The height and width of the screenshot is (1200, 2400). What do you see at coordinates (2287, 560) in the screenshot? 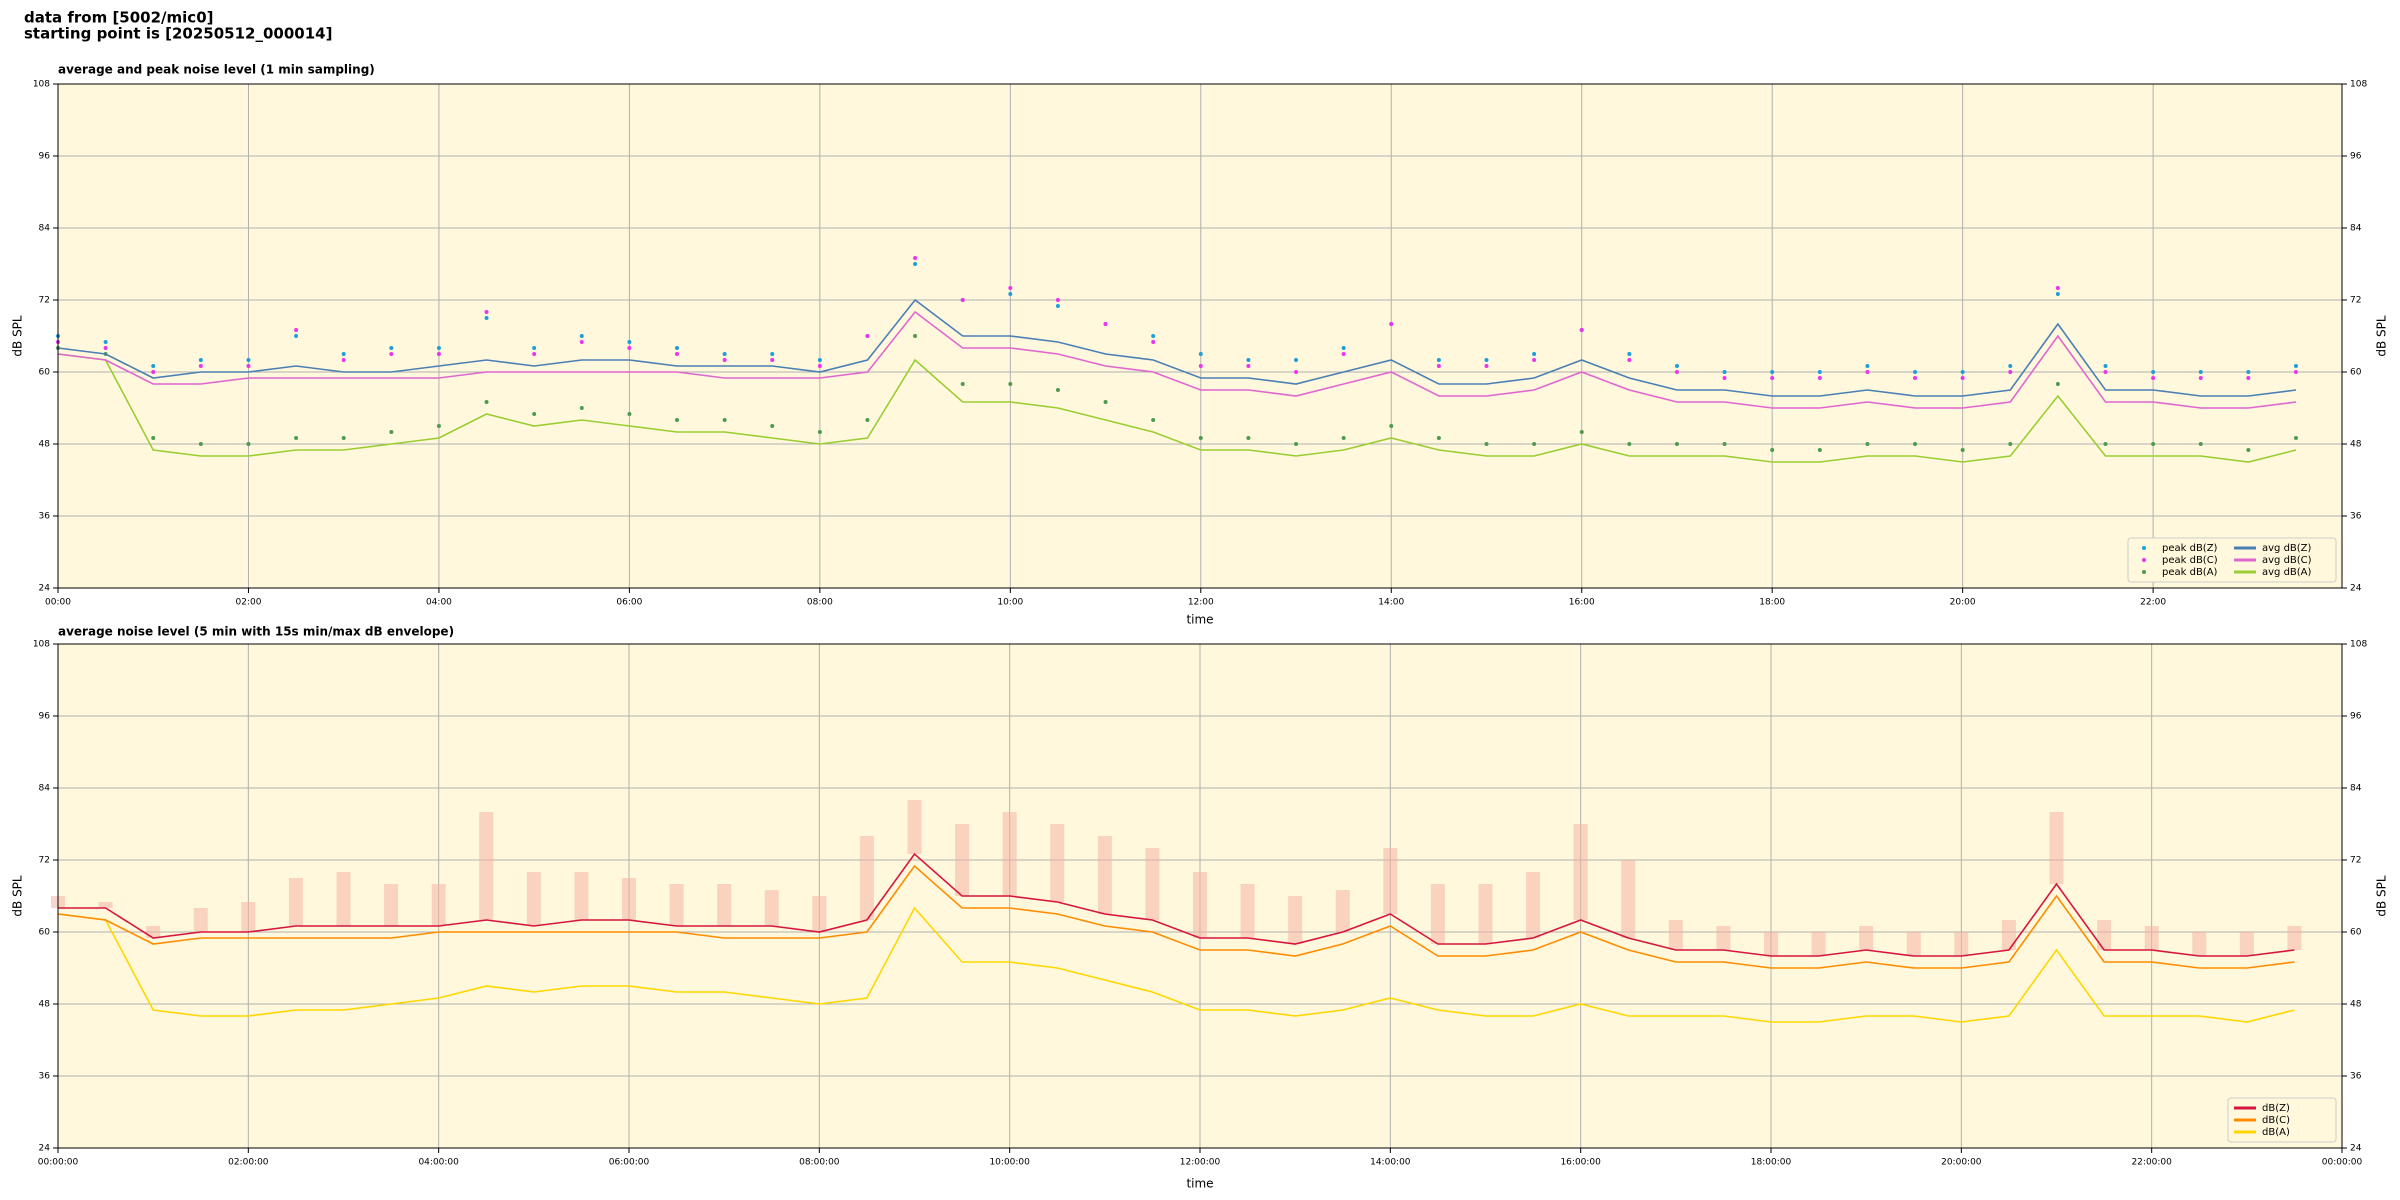
I see `legend-label: avg dB(C)` at bounding box center [2287, 560].